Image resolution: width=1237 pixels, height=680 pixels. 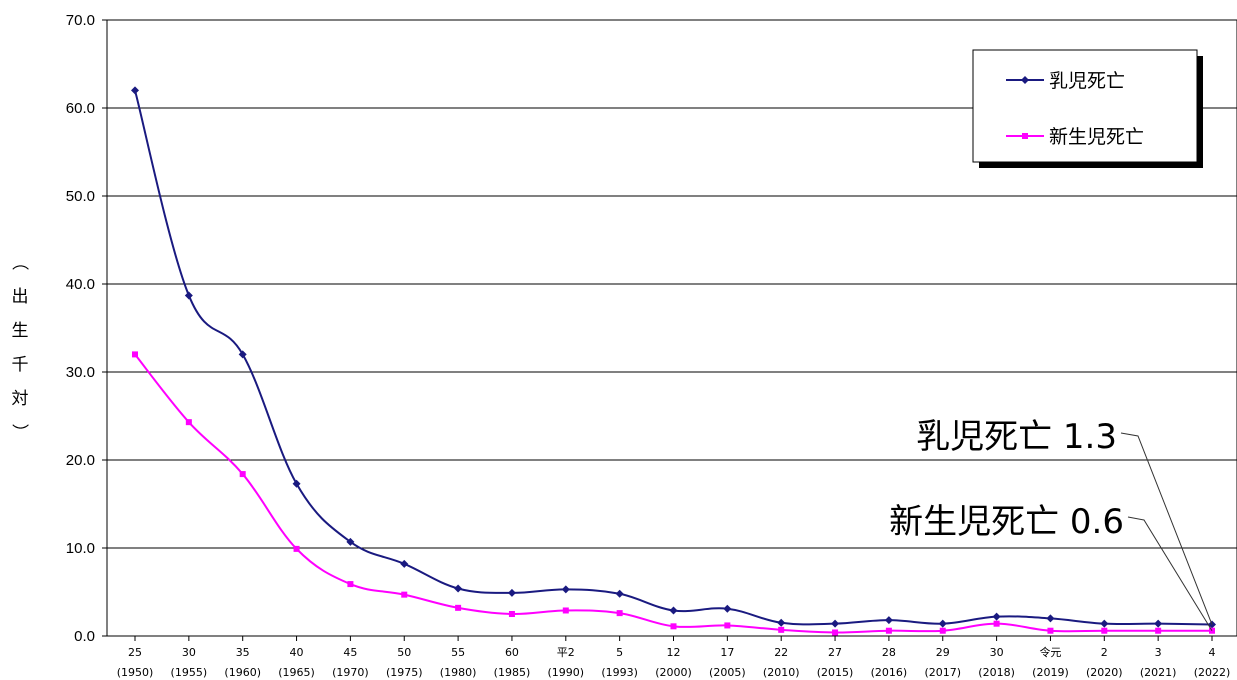 I want to click on annotations: 乳児死亡 1.3 新生児死亡 0.6, so click(x=1051, y=524).